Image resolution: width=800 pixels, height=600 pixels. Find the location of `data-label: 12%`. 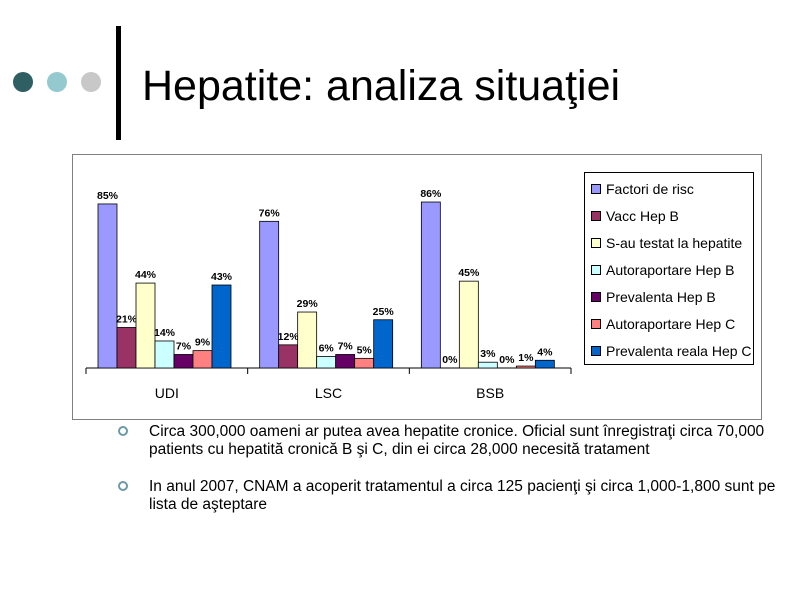

data-label: 12% is located at coordinates (289, 337).